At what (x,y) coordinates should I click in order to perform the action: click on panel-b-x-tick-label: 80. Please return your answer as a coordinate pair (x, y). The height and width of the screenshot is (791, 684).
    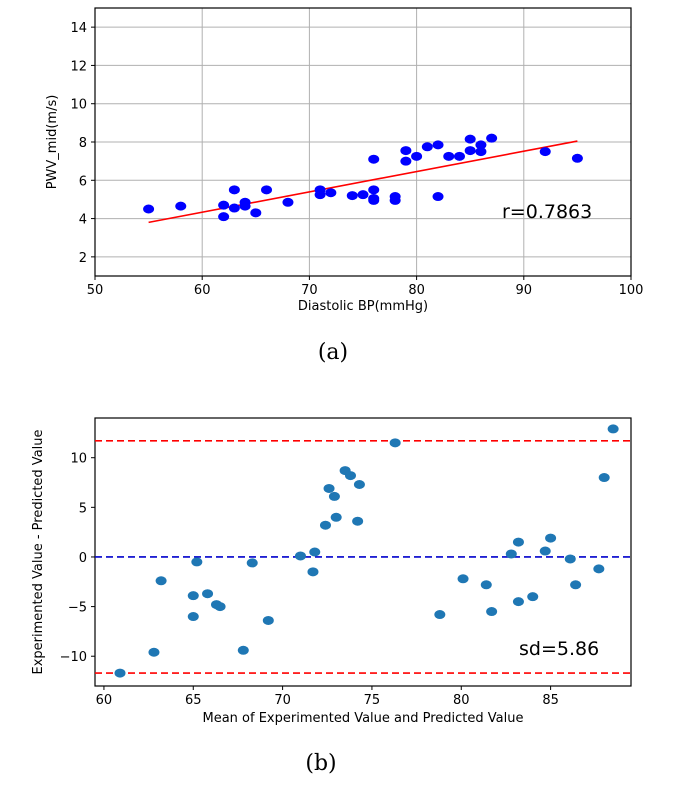
    Looking at the image, I should click on (461, 700).